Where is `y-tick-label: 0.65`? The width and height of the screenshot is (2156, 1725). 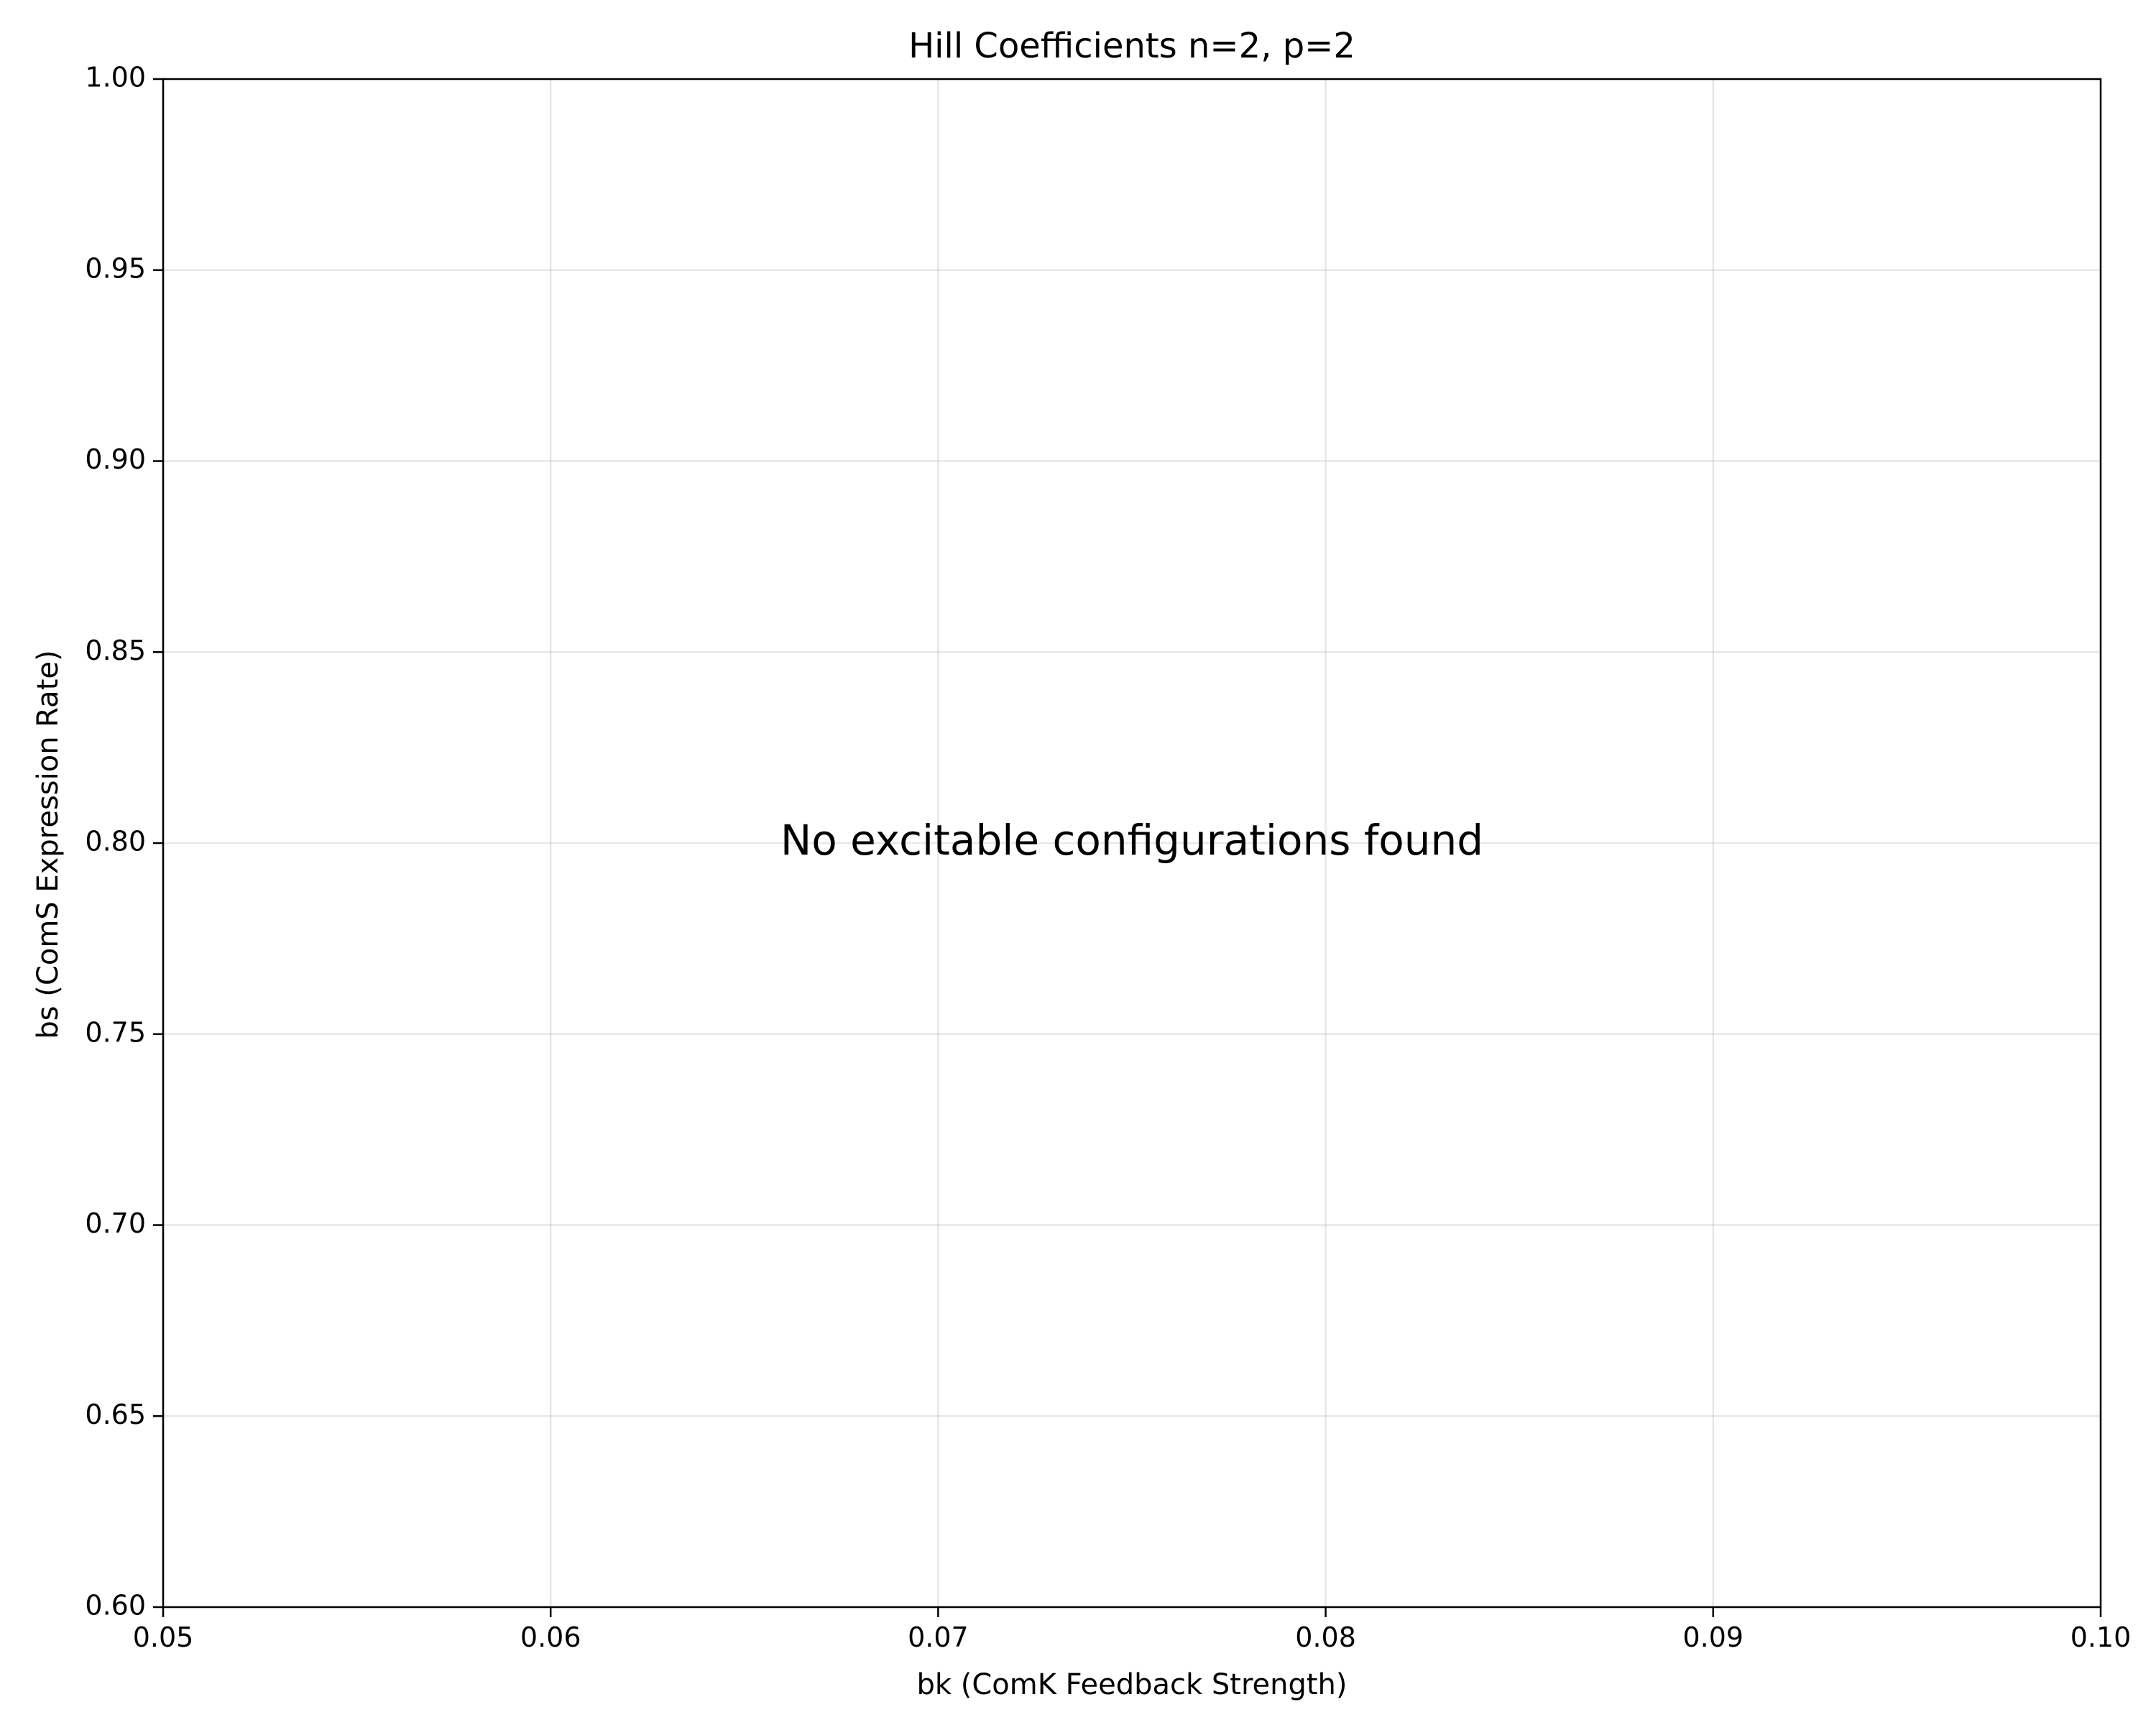 y-tick-label: 0.65 is located at coordinates (116, 1414).